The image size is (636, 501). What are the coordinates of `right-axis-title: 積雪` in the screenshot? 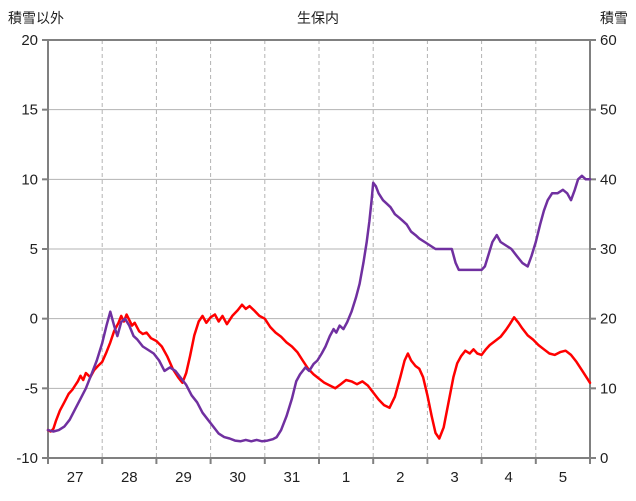 It's located at (614, 18).